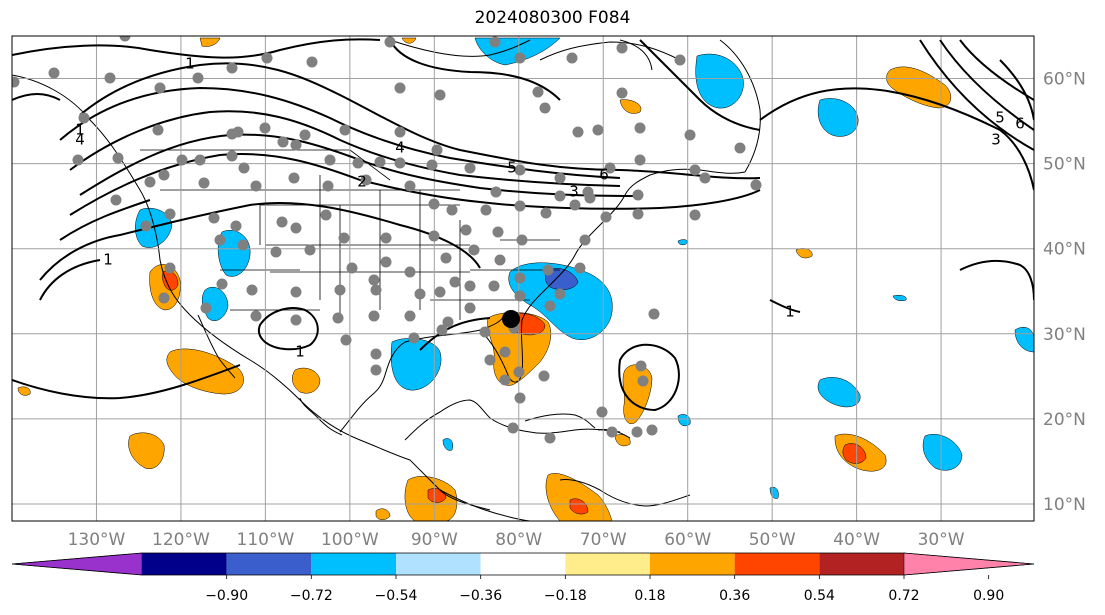 The height and width of the screenshot is (615, 1105). What do you see at coordinates (311, 596) in the screenshot?
I see `colorbar-tick-label: −0.72` at bounding box center [311, 596].